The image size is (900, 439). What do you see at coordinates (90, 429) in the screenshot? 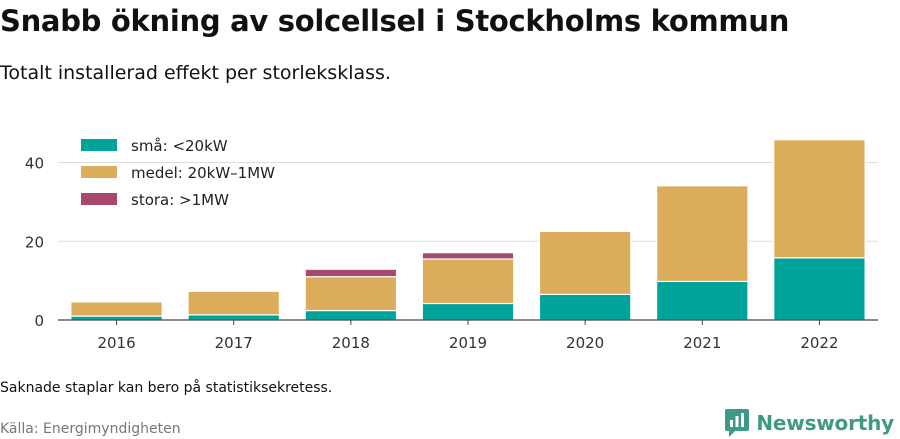
I see `chart-source: Källa: Energimyndigheten` at bounding box center [90, 429].